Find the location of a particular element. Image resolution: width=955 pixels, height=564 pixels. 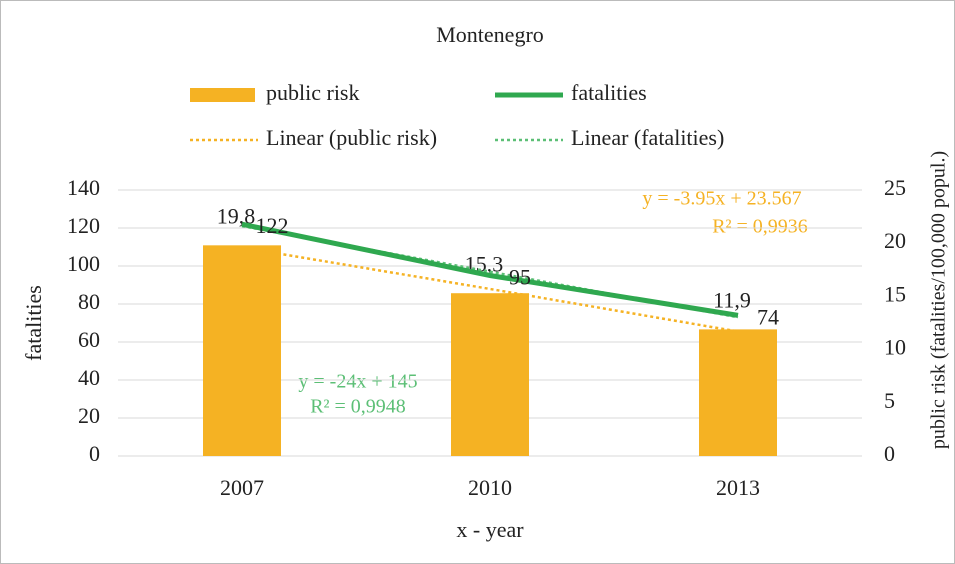

y-tick-label: 60 is located at coordinates (89, 339).